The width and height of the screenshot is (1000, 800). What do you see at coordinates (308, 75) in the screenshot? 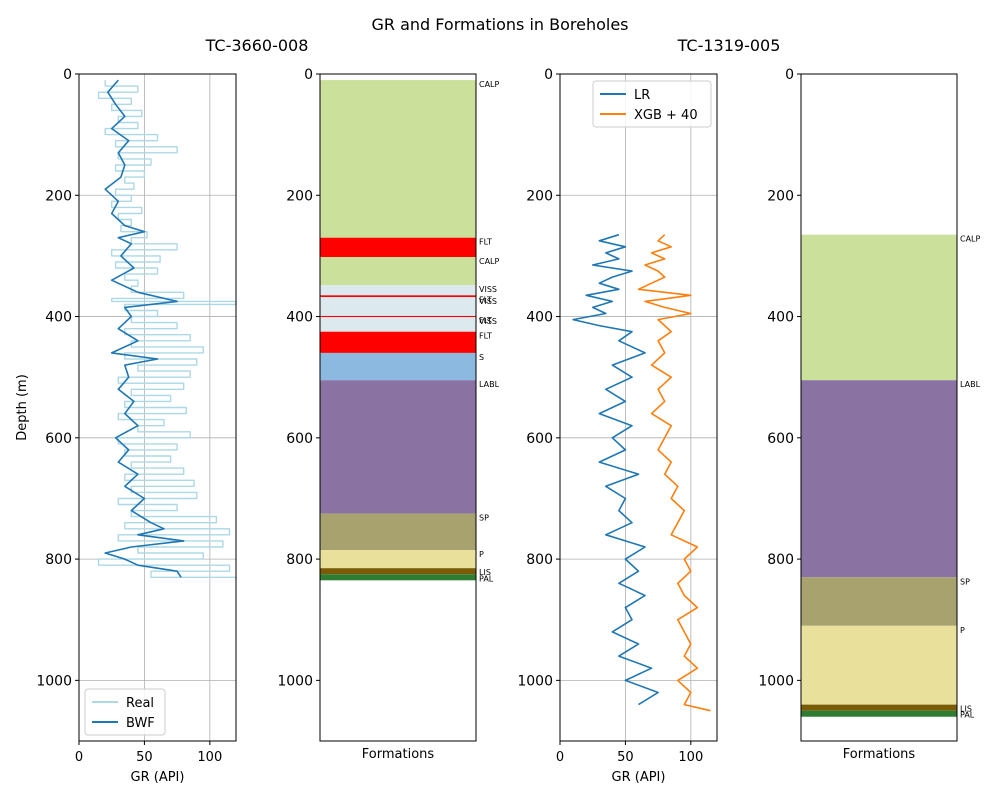
I see `formations-3660-ytick-label: 0` at bounding box center [308, 75].